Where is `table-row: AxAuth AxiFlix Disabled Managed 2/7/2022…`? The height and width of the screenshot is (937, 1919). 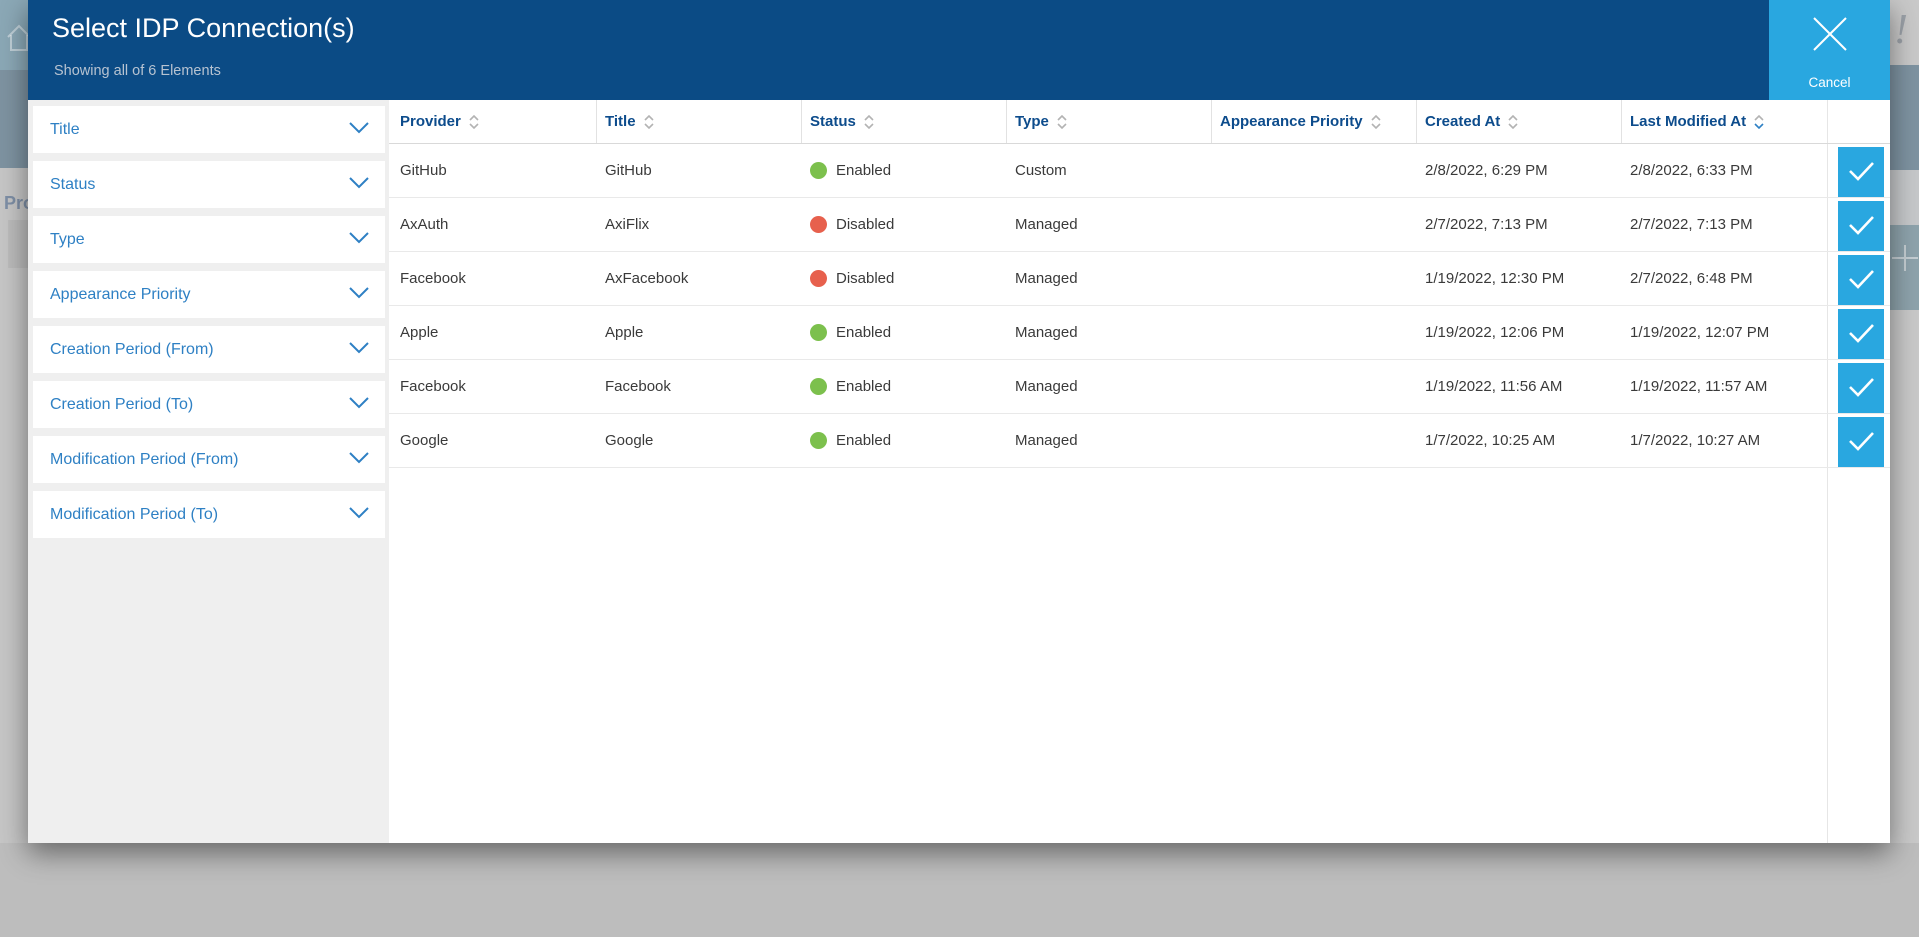
table-row: AxAuth AxiFlix Disabled Managed 2/7/2022… is located at coordinates (1139, 225).